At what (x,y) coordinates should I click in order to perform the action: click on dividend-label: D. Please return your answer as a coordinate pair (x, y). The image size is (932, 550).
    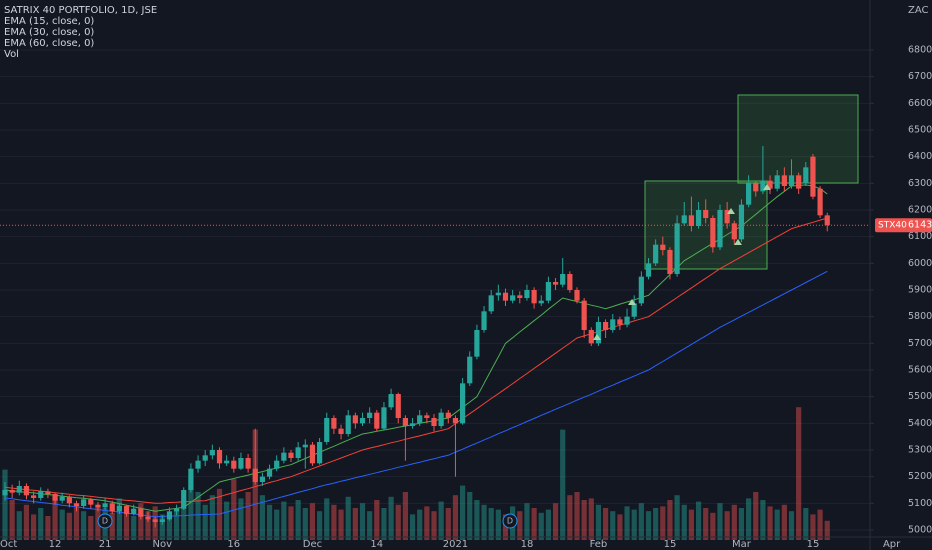
    Looking at the image, I should click on (105, 521).